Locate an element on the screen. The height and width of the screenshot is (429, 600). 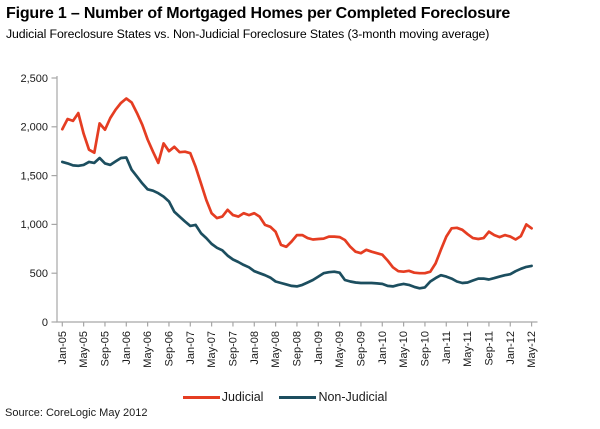
y-tick-label: 1,500 is located at coordinates (34, 176).